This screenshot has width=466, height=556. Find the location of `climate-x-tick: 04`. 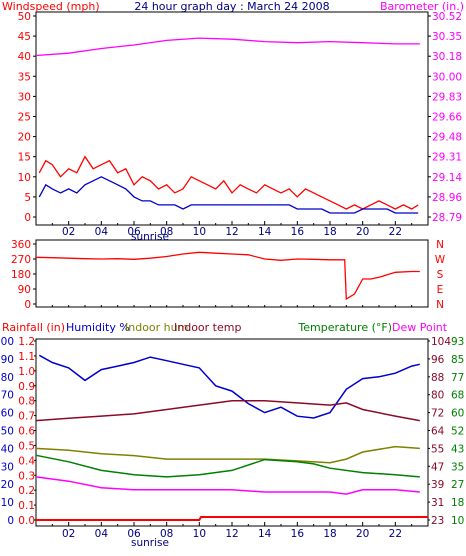

climate-x-tick: 04 is located at coordinates (102, 534).